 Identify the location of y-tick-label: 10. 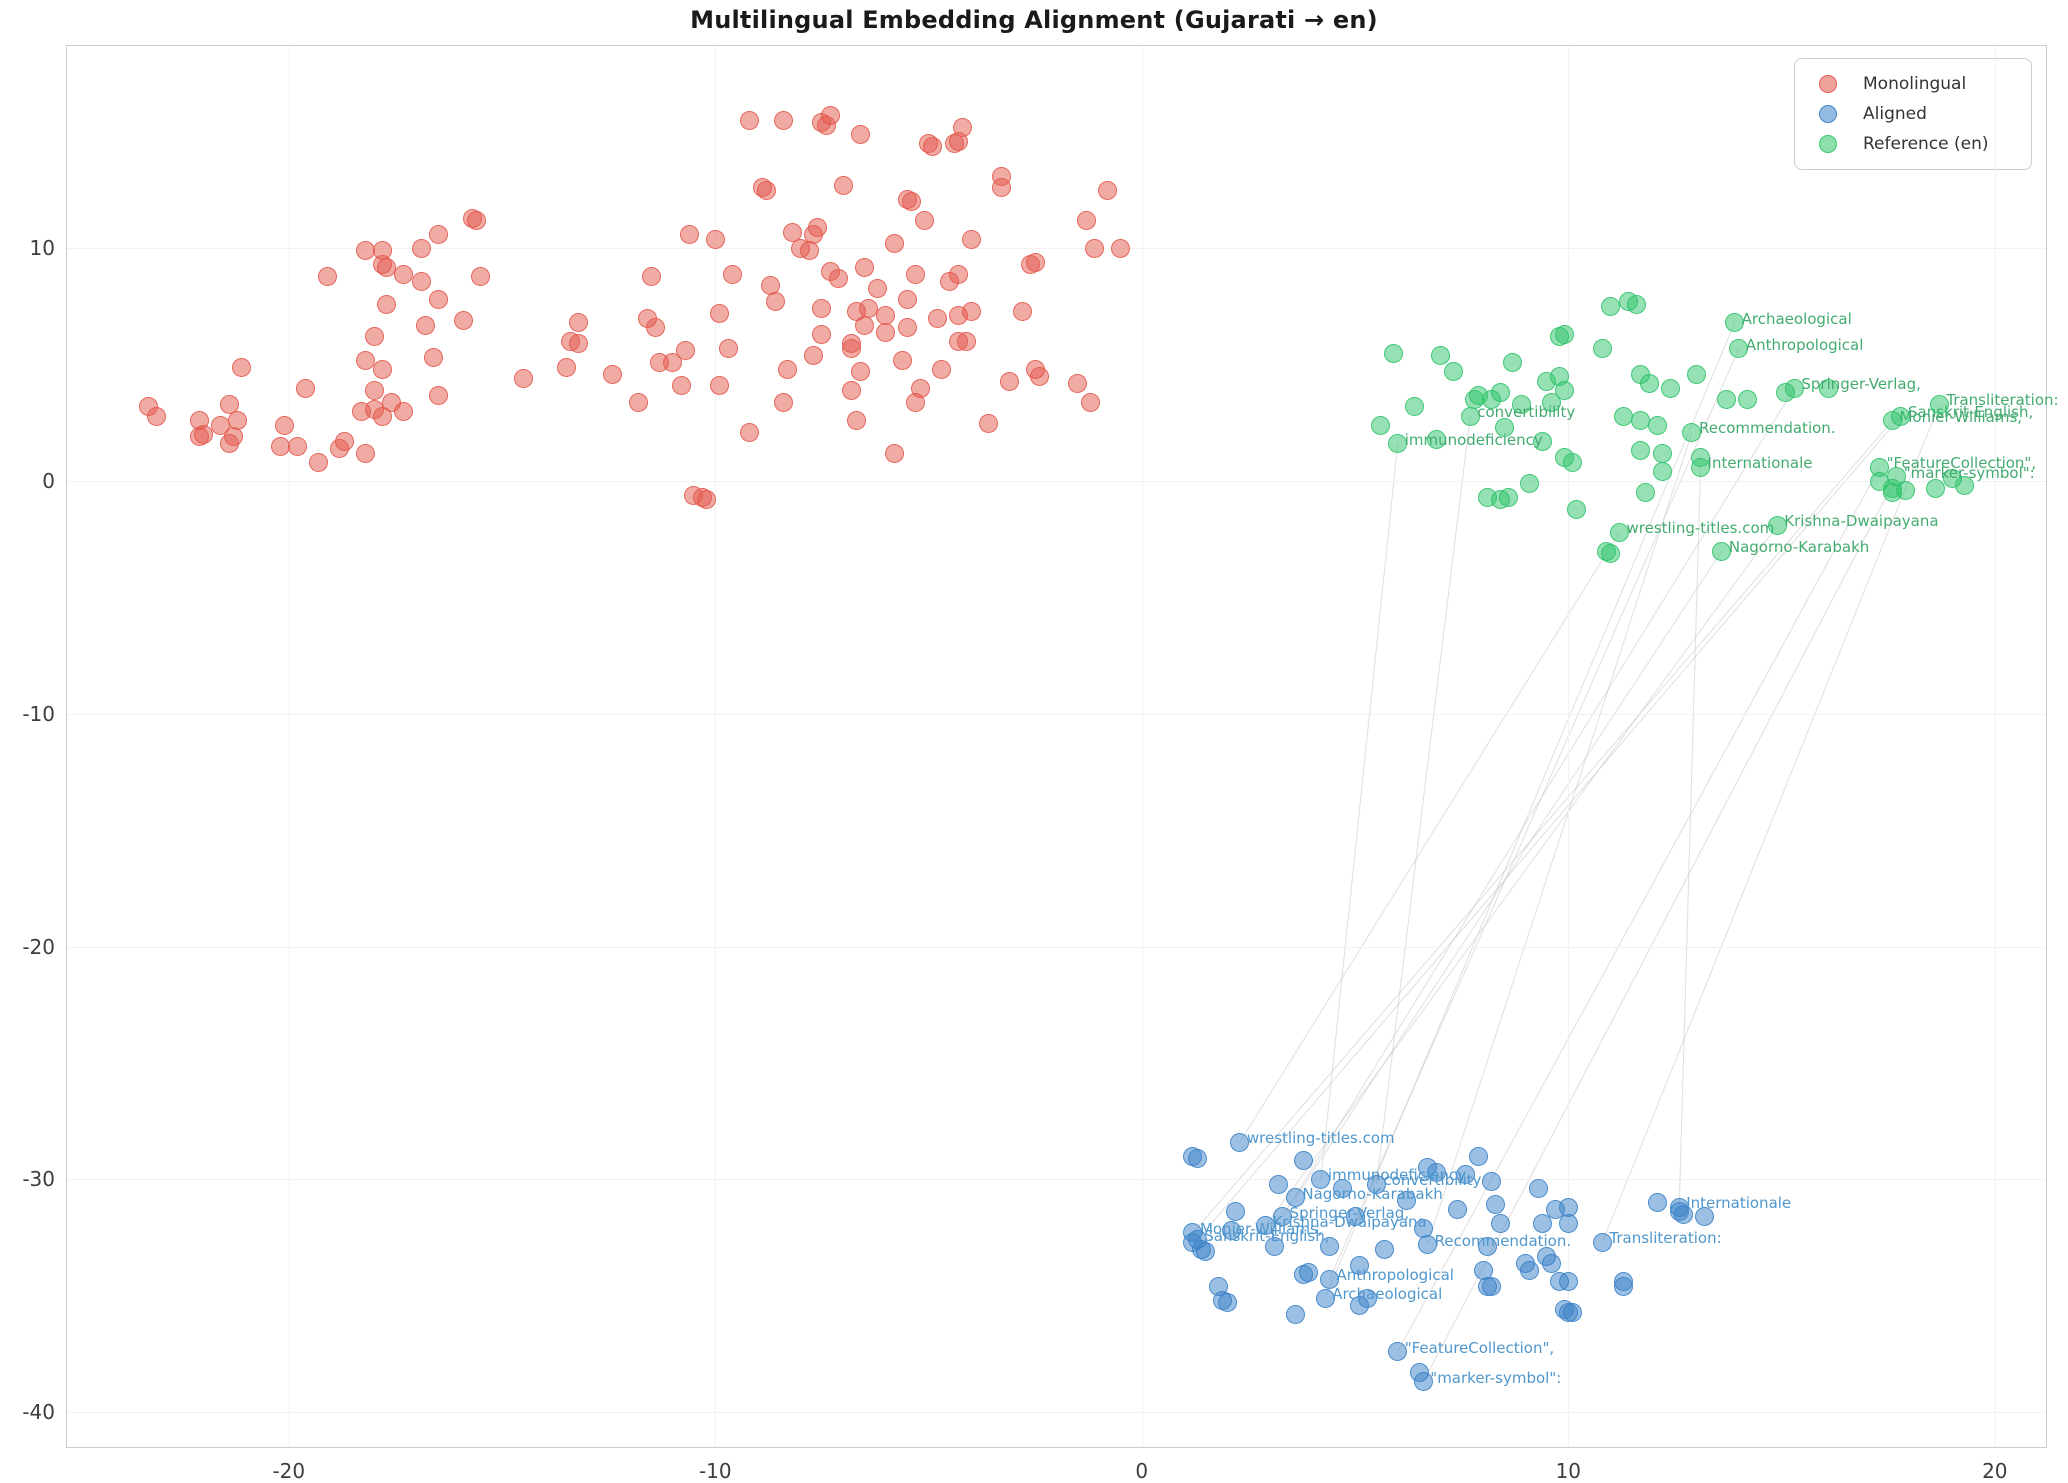
(42, 248).